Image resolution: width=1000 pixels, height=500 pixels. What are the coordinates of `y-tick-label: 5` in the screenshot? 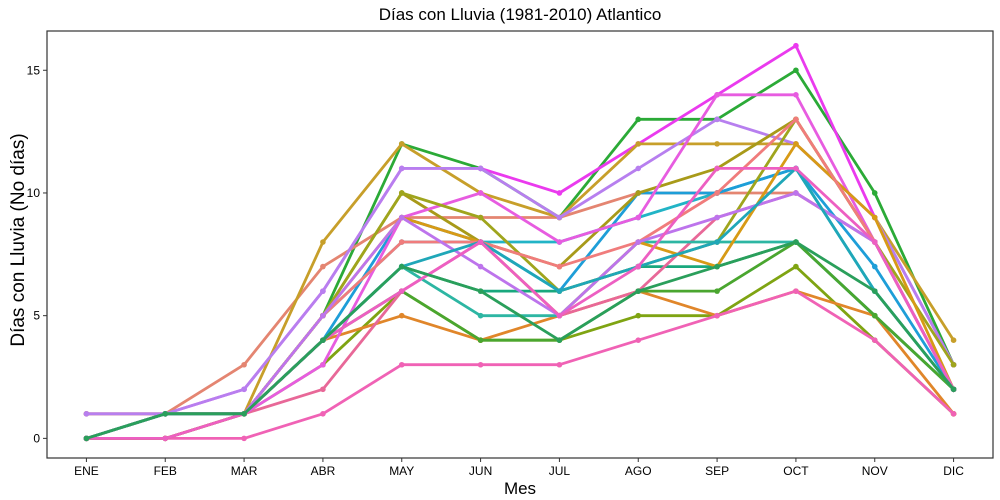 It's located at (36, 316).